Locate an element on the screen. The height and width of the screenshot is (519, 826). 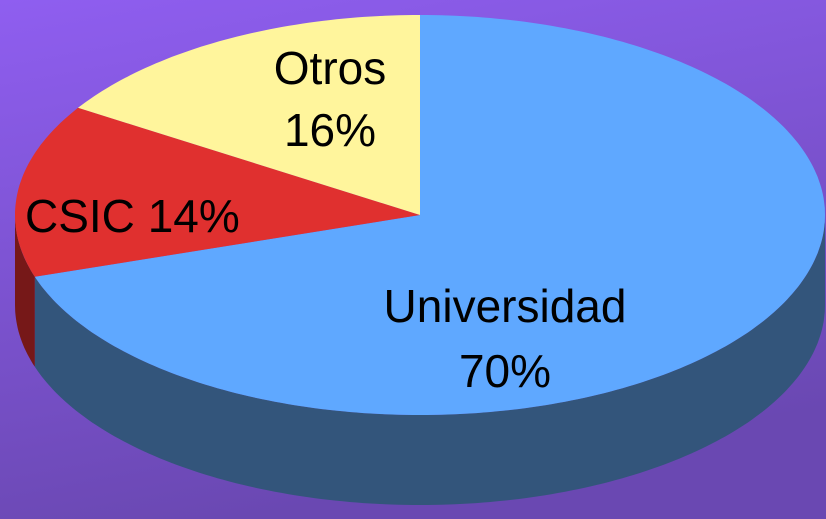
slice-label-group: CSIC 14% is located at coordinates (132, 216).